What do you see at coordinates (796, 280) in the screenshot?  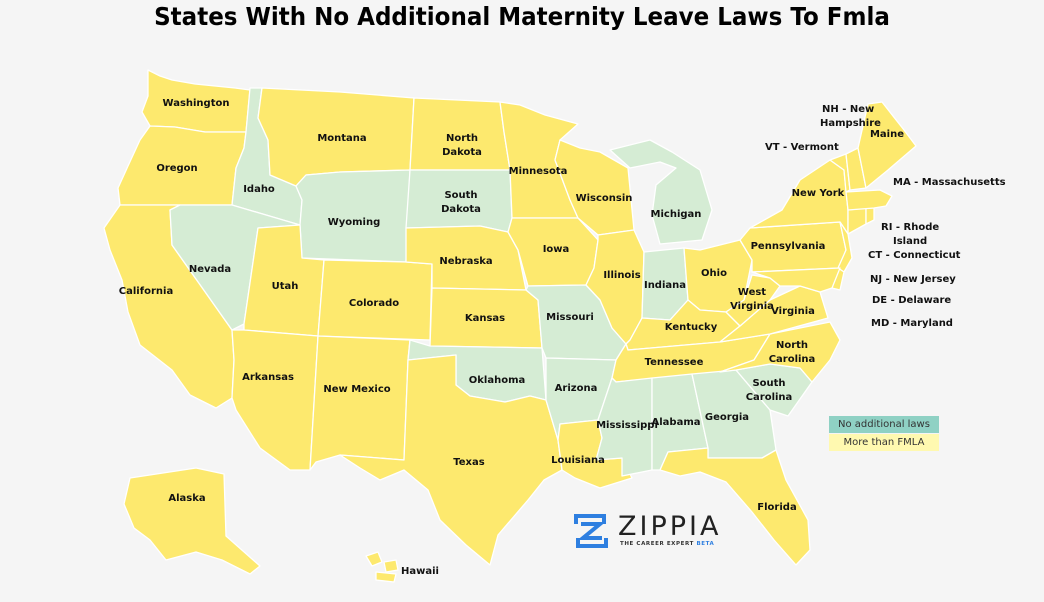 I see `state-maryland` at bounding box center [796, 280].